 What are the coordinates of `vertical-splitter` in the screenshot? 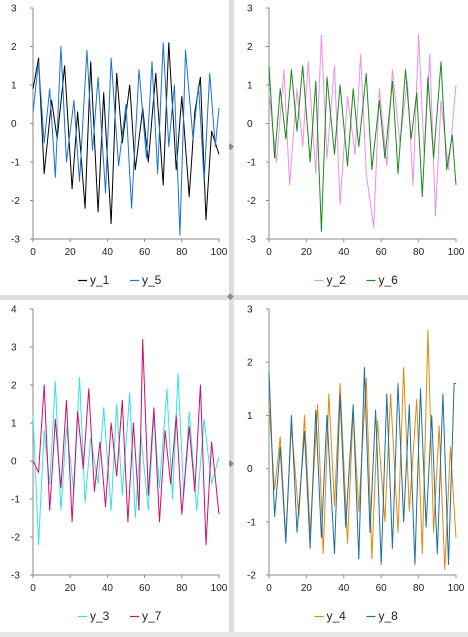 It's located at (231, 316).